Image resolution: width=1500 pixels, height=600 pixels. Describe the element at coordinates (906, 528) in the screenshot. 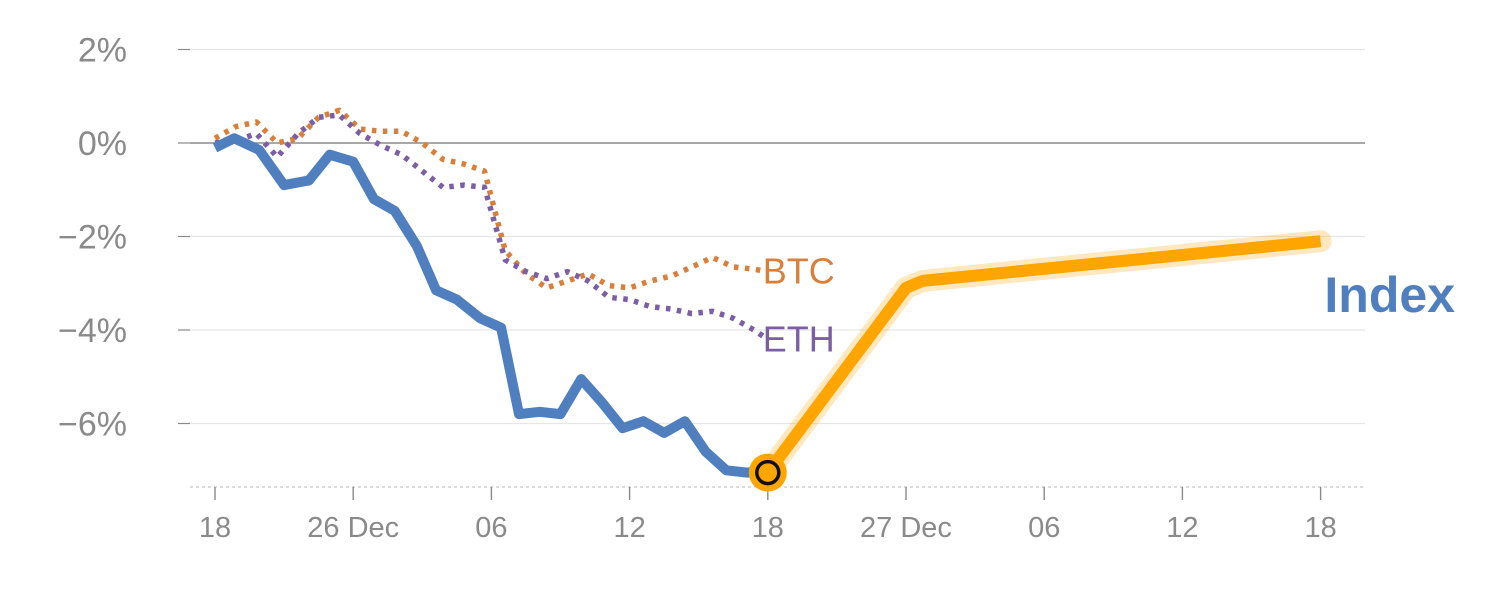

I see `x-tick-label: 27 Dec` at that location.